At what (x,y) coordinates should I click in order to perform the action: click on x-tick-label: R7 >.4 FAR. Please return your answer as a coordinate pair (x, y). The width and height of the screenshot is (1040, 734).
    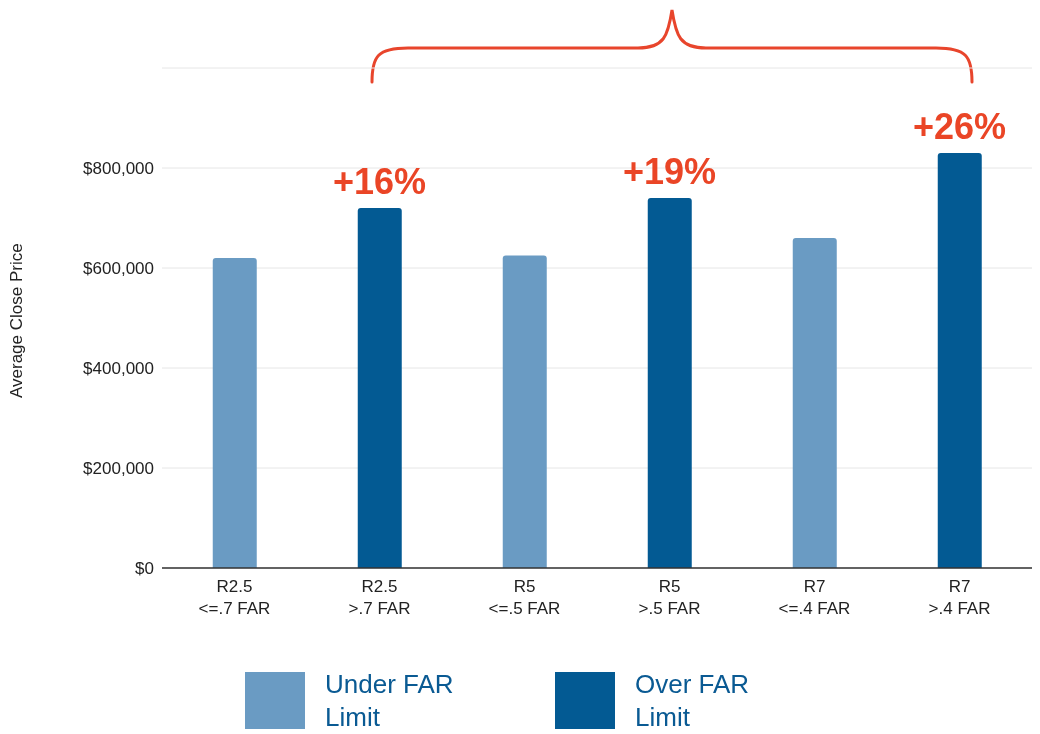
    Looking at the image, I should click on (959, 597).